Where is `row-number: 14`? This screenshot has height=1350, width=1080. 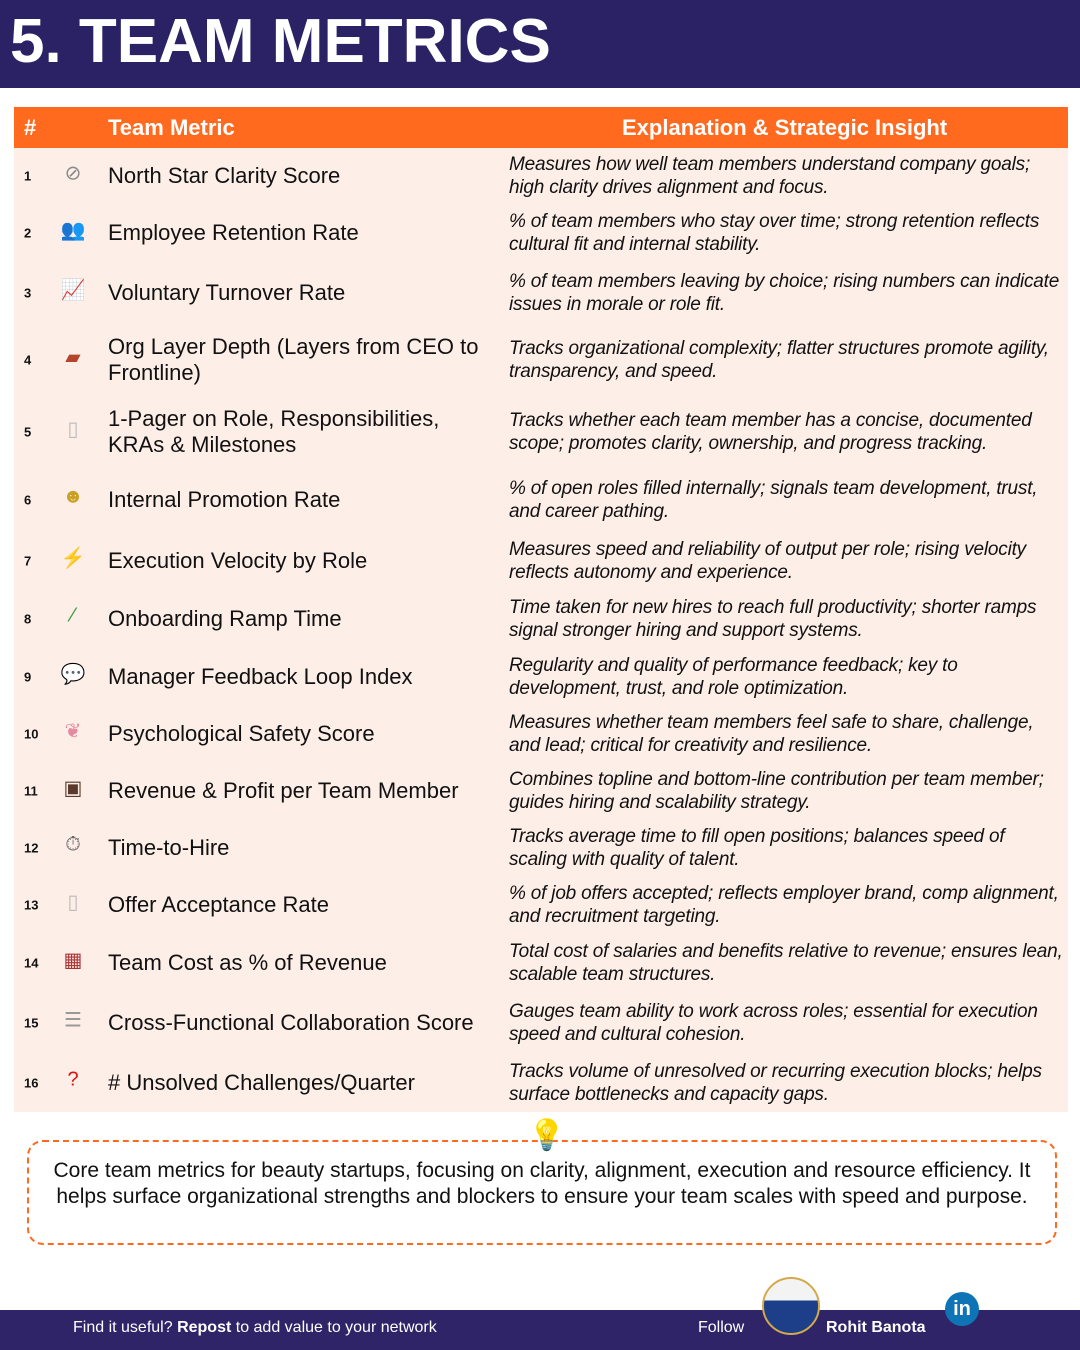 row-number: 14 is located at coordinates (31, 963).